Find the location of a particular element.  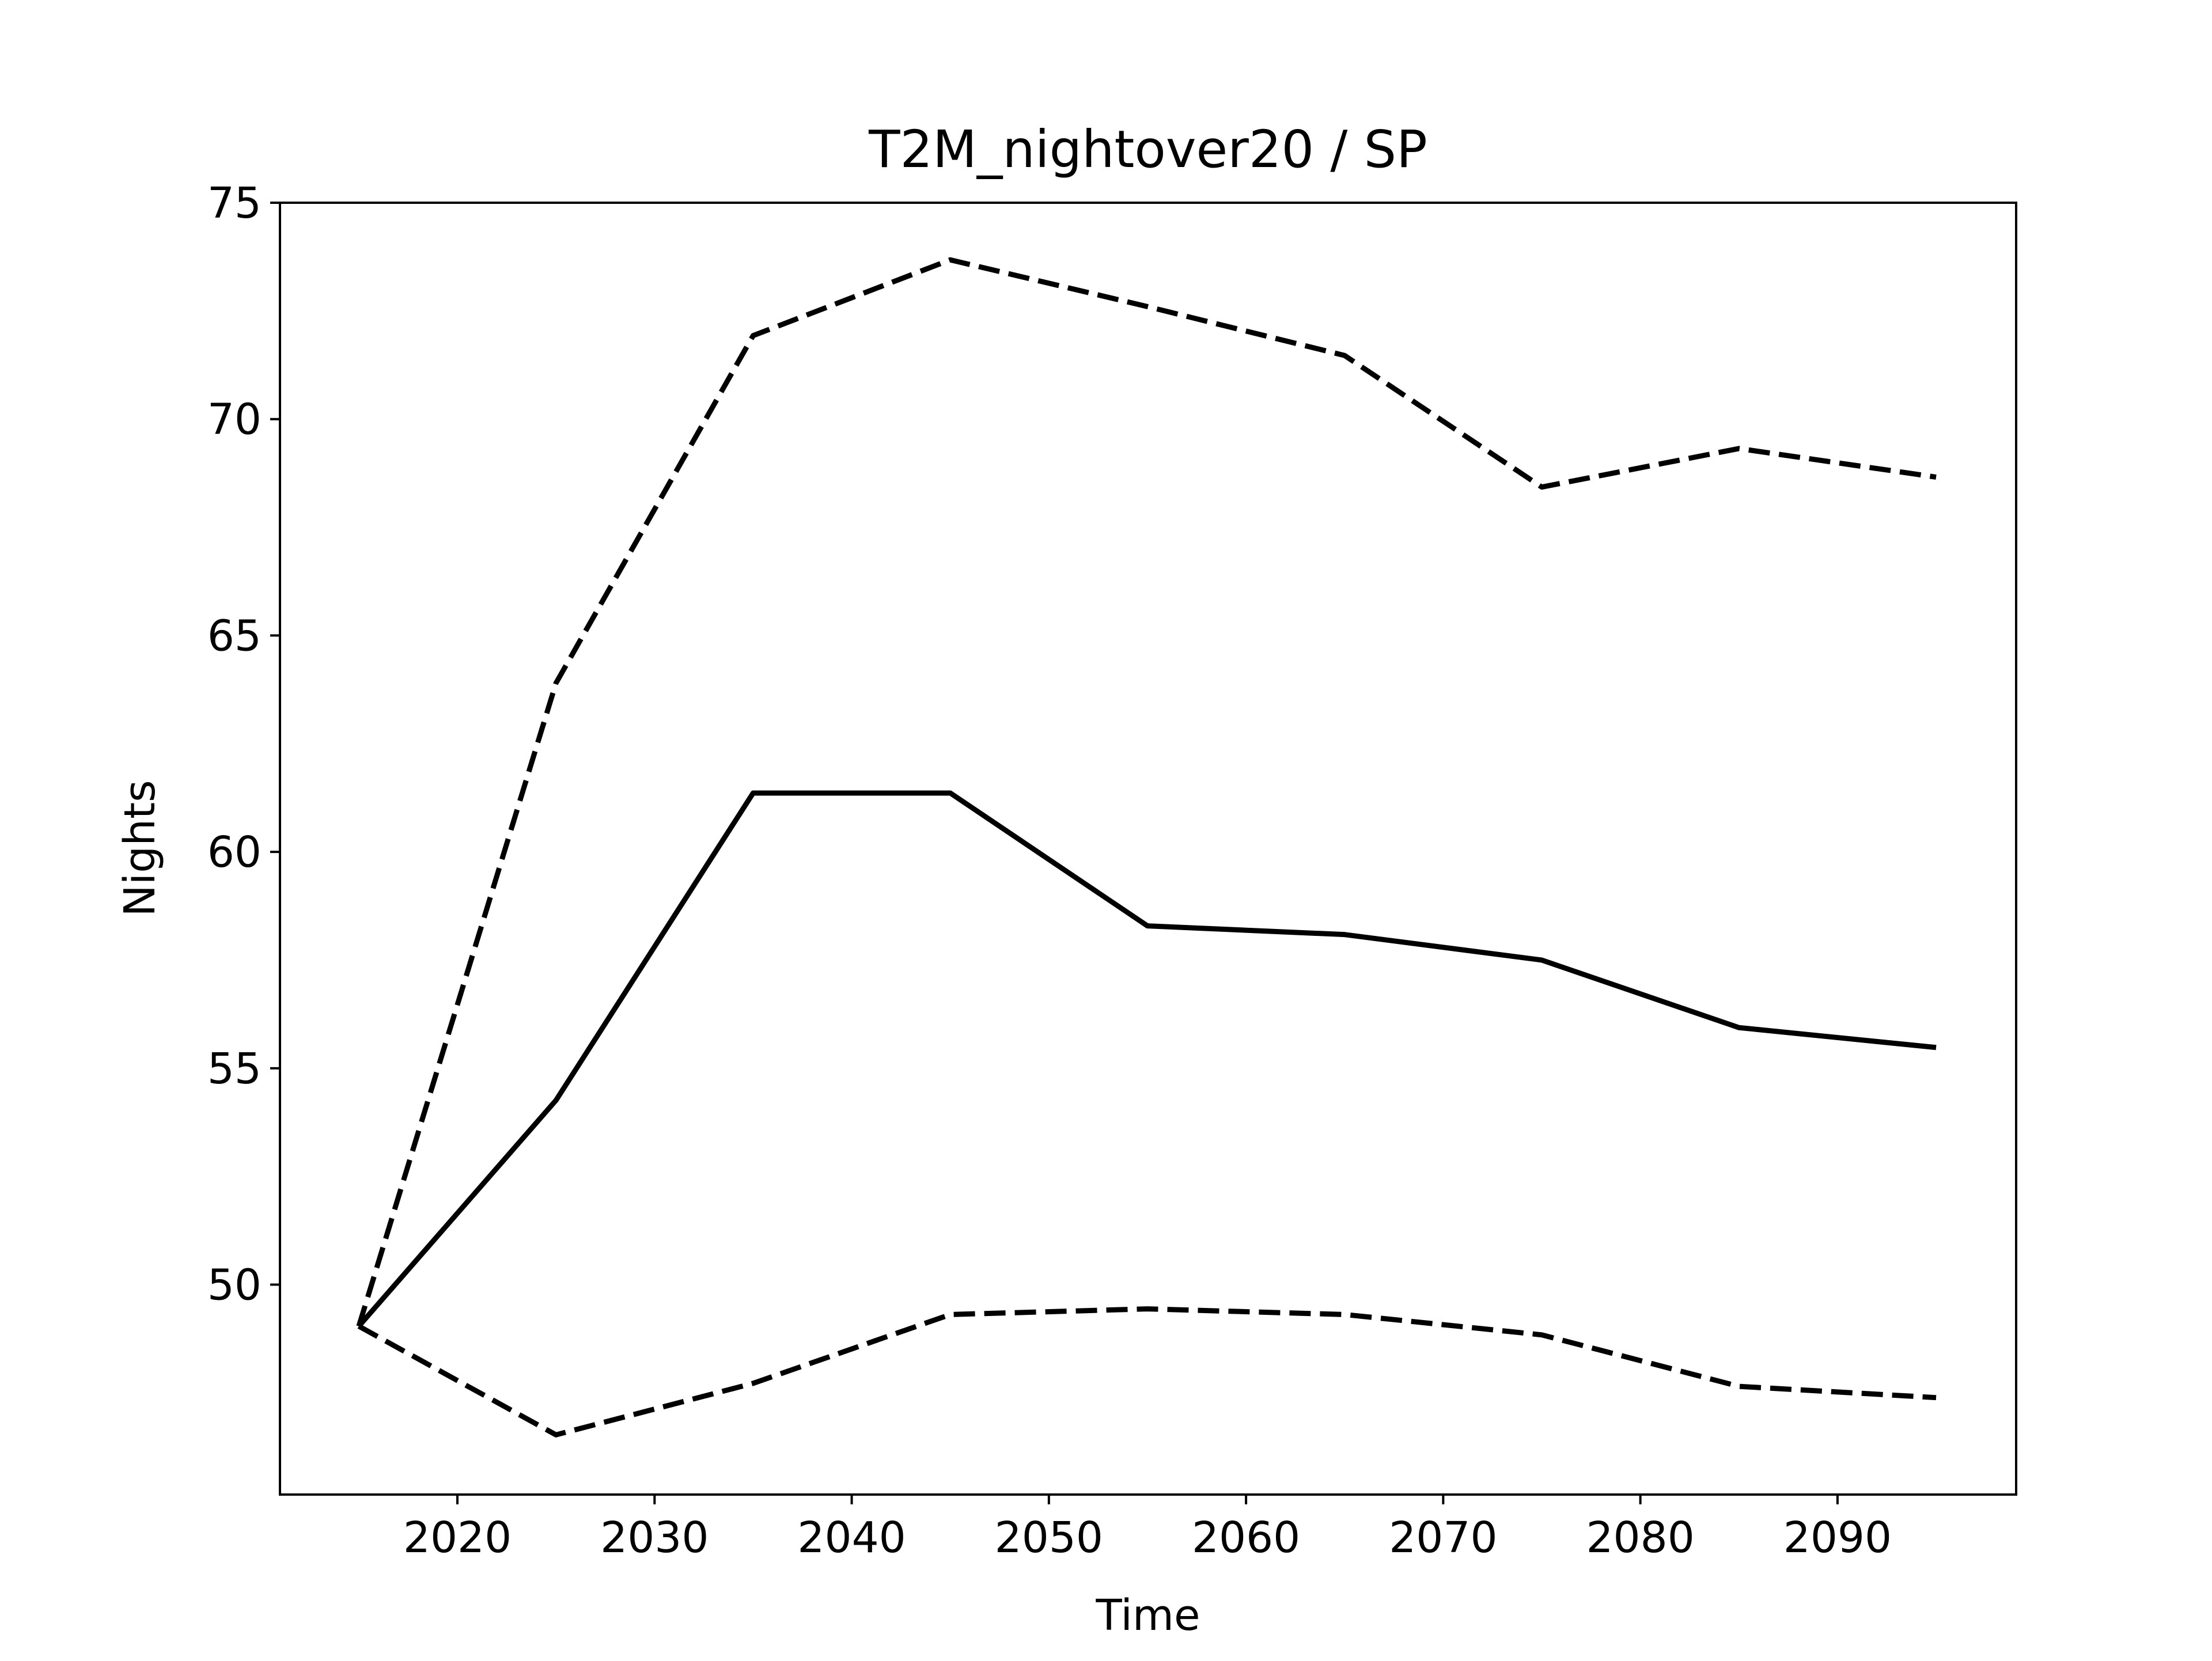

x-tick-label: 2040 is located at coordinates (851, 1538).